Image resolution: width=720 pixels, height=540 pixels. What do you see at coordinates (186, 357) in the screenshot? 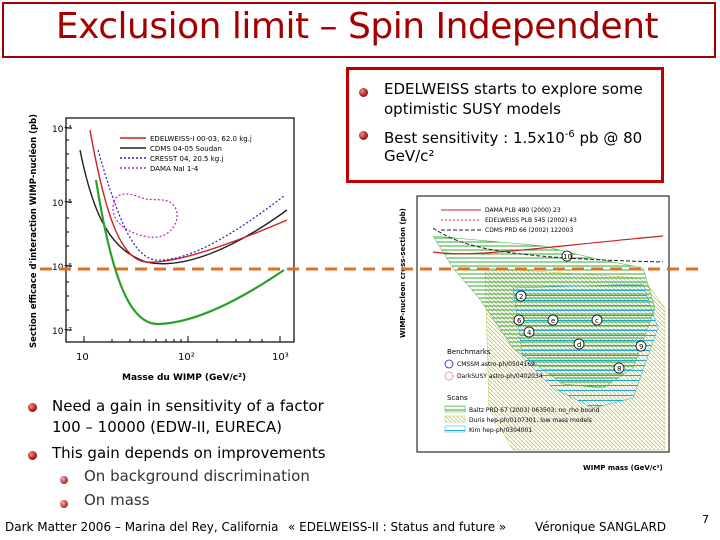
I see `x-tick-label: 10²` at bounding box center [186, 357].